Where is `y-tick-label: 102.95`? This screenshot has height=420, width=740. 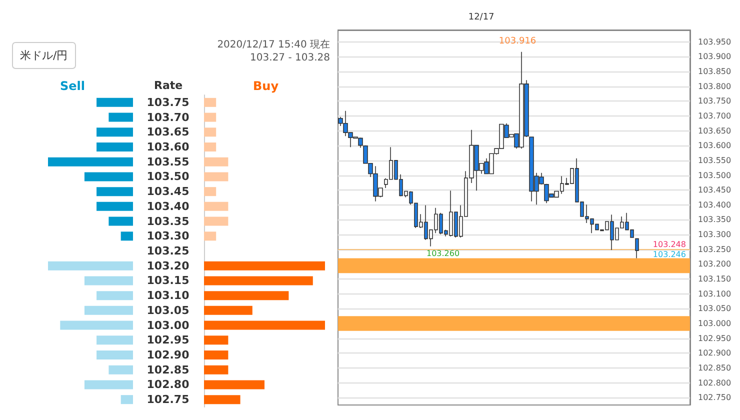 y-tick-label: 102.95 is located at coordinates (168, 340).